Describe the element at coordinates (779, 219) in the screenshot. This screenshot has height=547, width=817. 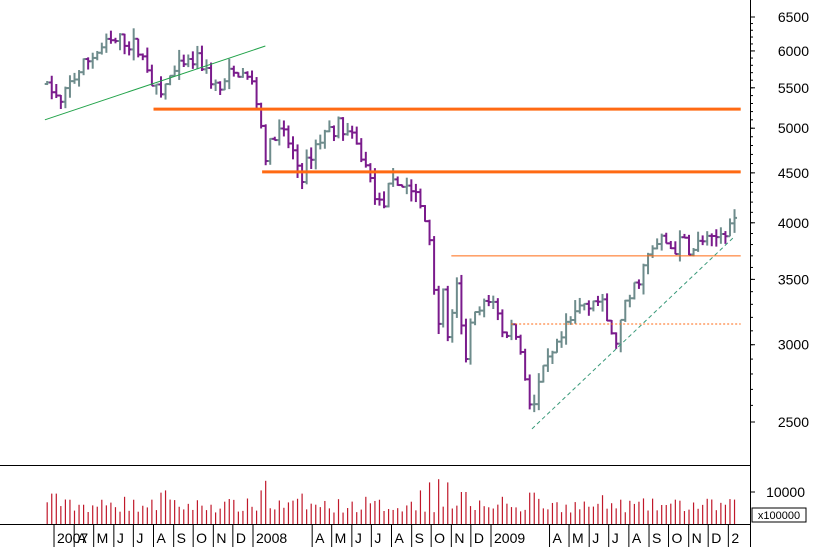
I see `price-axis: 2500 3000 3500 4000 4500 5000 5500 6000 6500` at that location.